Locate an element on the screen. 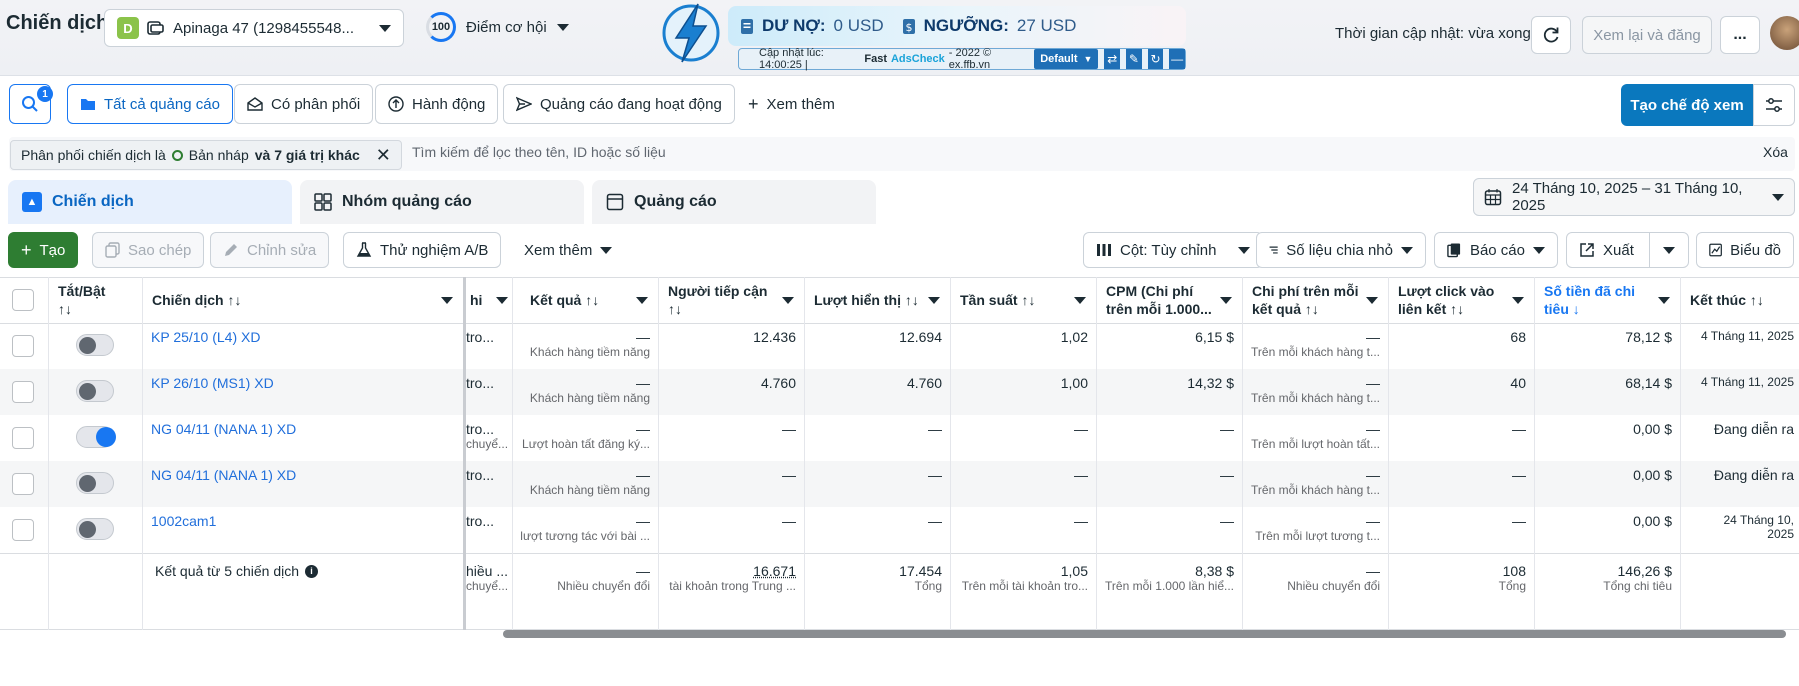 The height and width of the screenshot is (686, 1799). create-button: + Tạo is located at coordinates (43, 250).